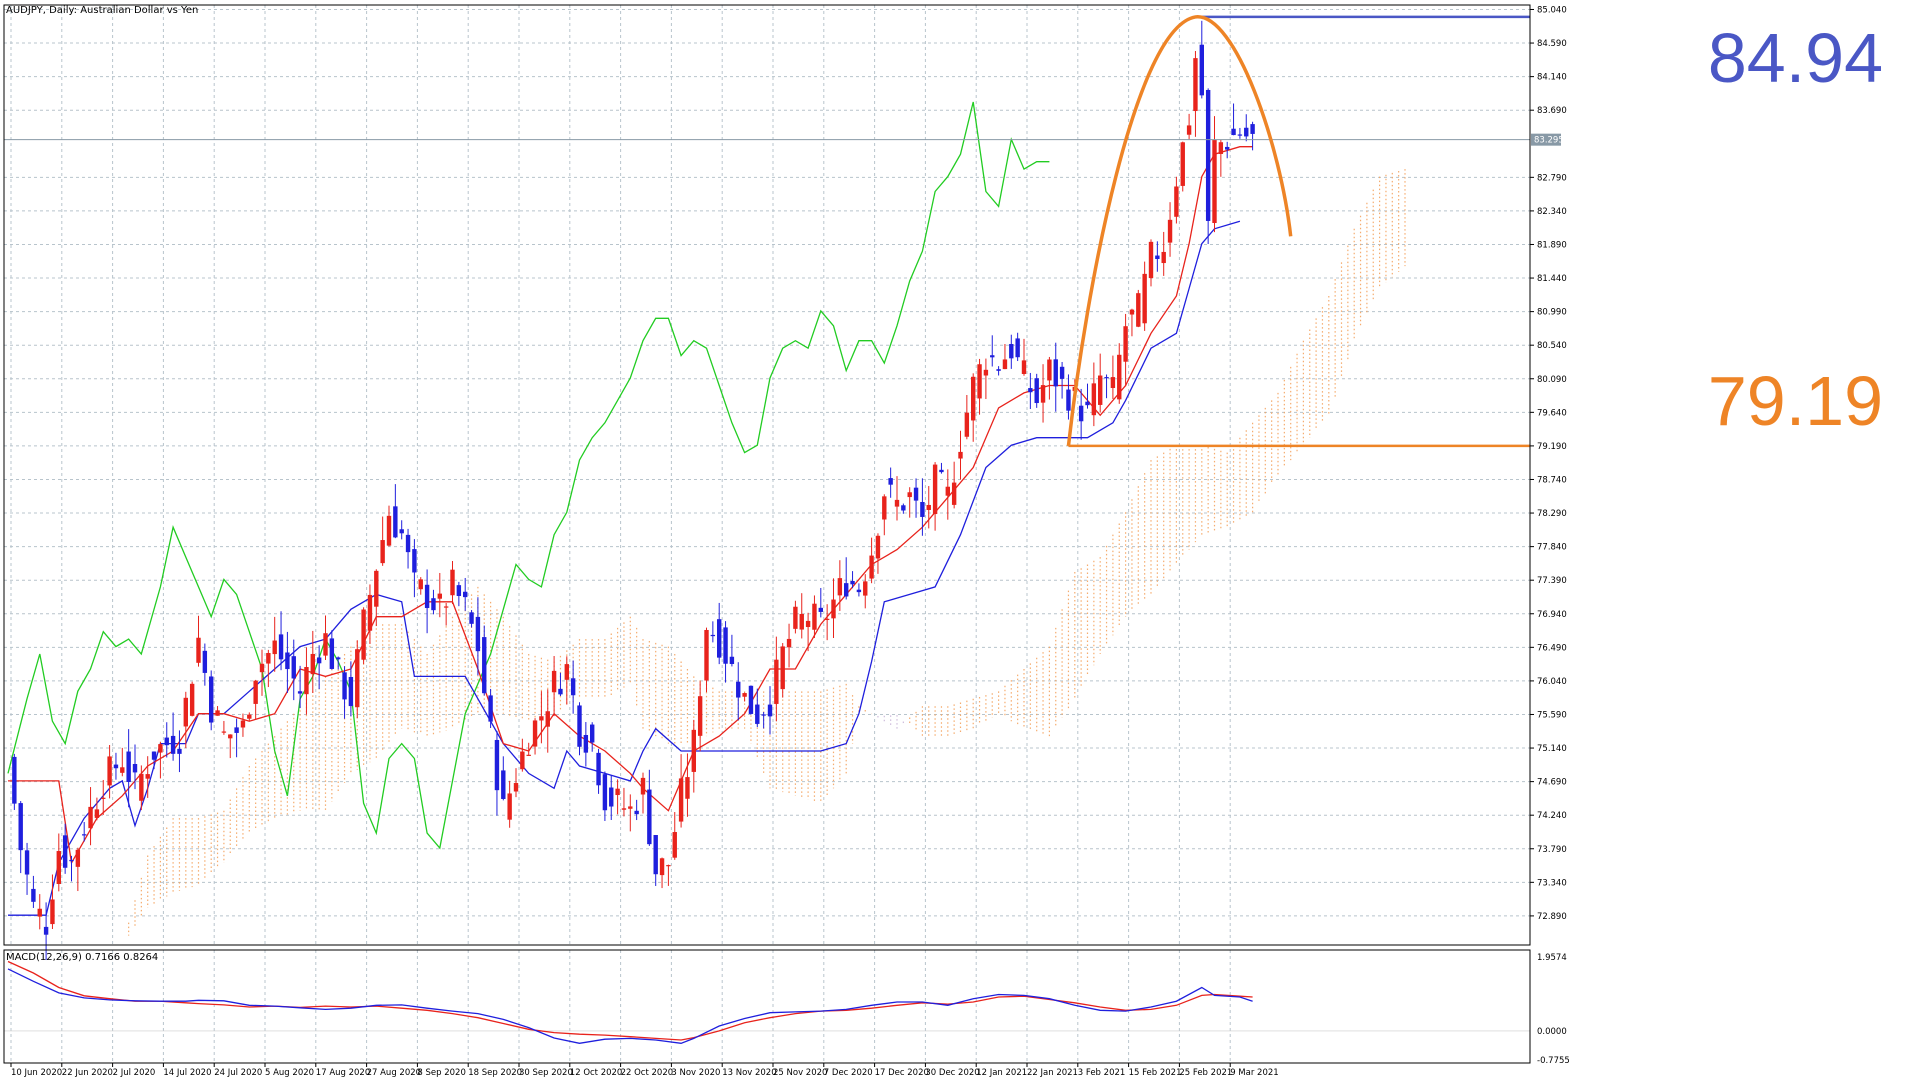 The image size is (1920, 1085). I want to click on macd-panel-frame, so click(767, 1006).